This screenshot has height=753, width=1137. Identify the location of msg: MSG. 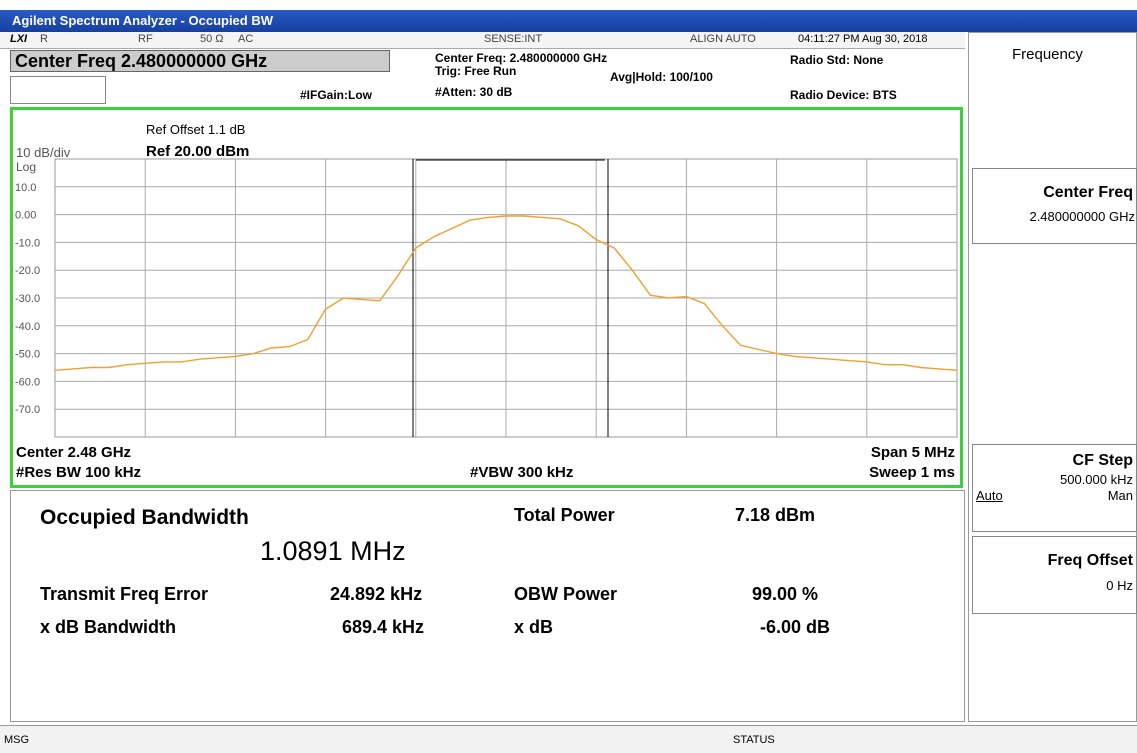
(17, 740).